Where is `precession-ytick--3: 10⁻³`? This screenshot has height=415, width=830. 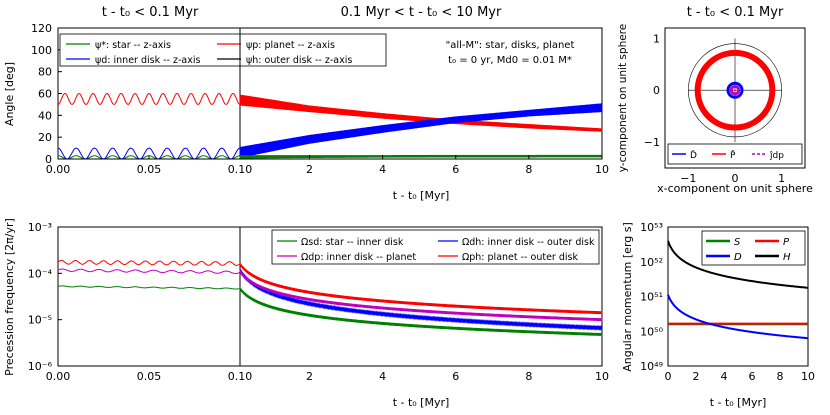
precession-ytick--3: 10⁻³ is located at coordinates (40, 227).